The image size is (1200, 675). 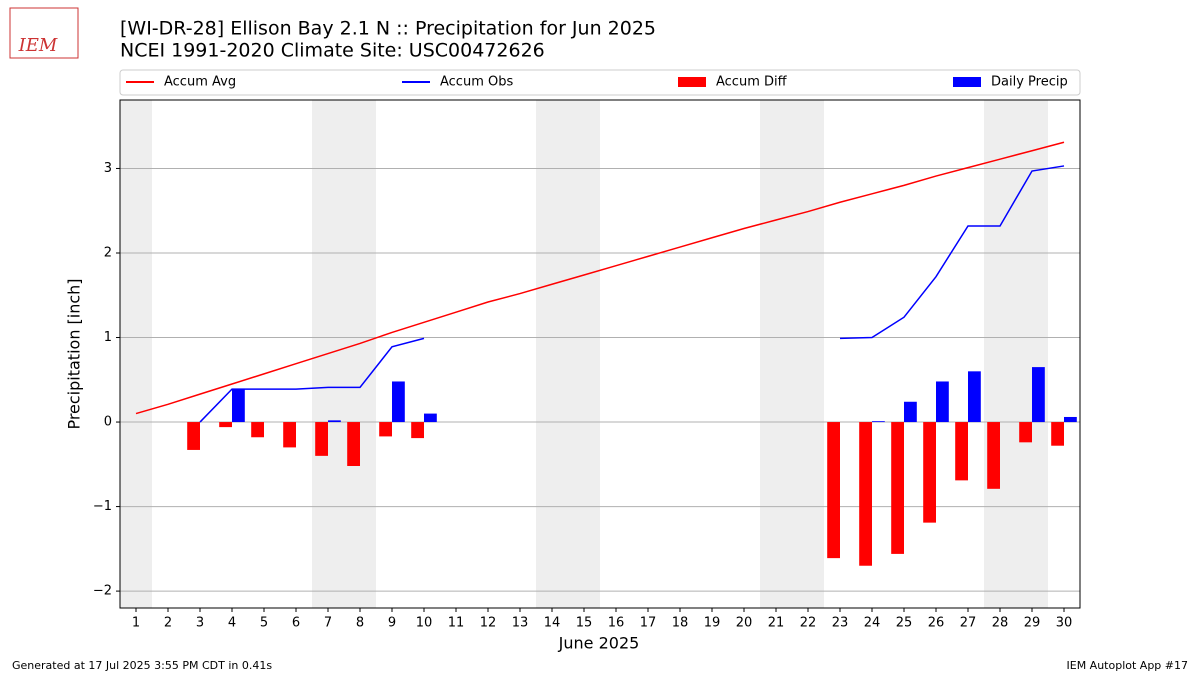 I want to click on legend-label: Accum Diff, so click(x=752, y=82).